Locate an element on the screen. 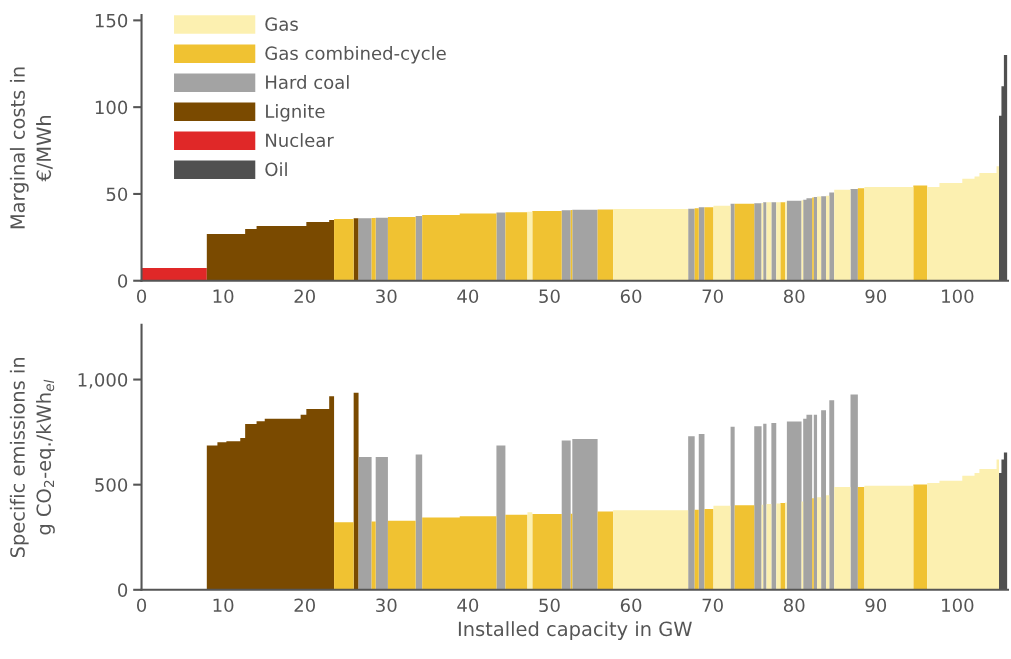 Image resolution: width=1011 pixels, height=659 pixels. y-tick-label: 50 is located at coordinates (117, 194).